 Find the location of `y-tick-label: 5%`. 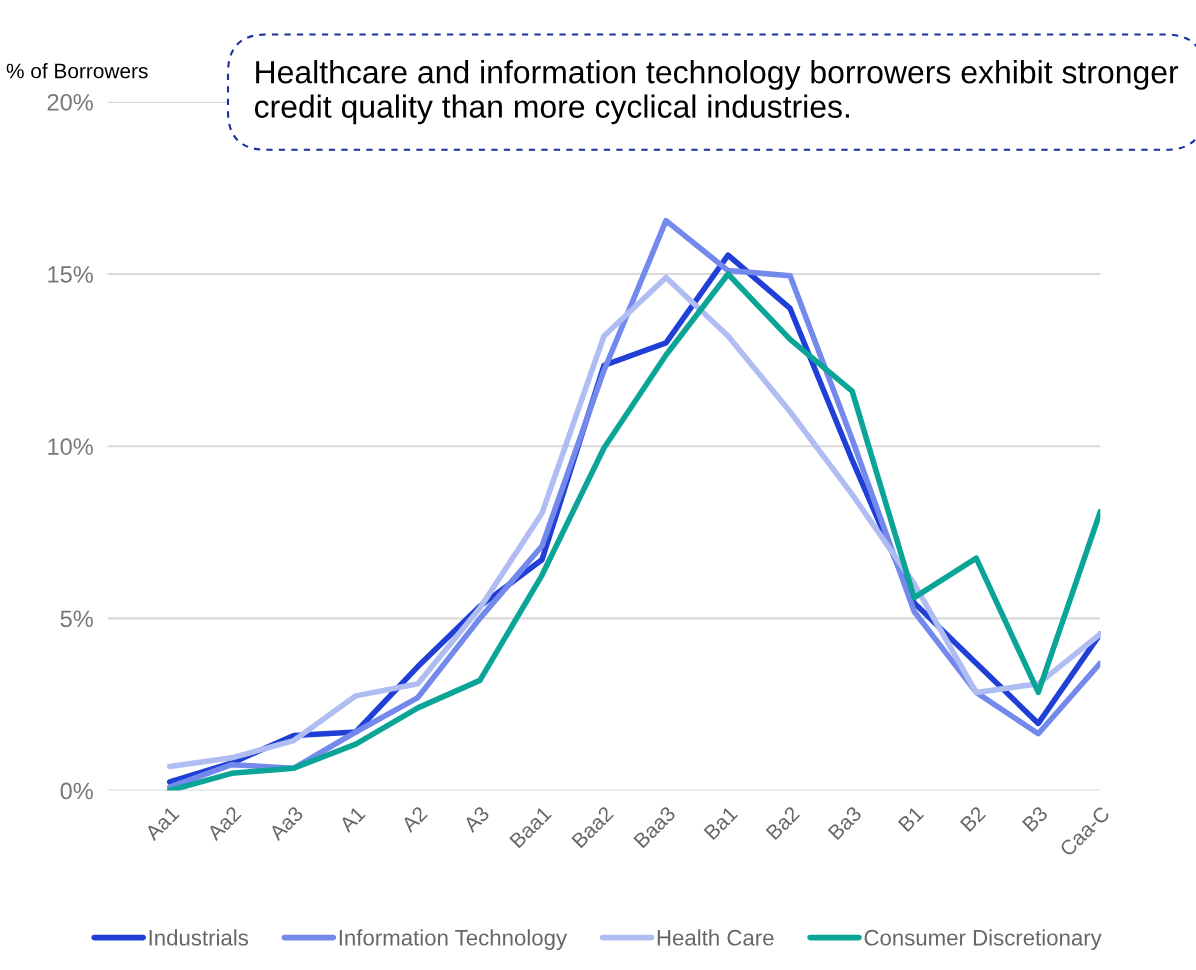

y-tick-label: 5% is located at coordinates (76, 619).